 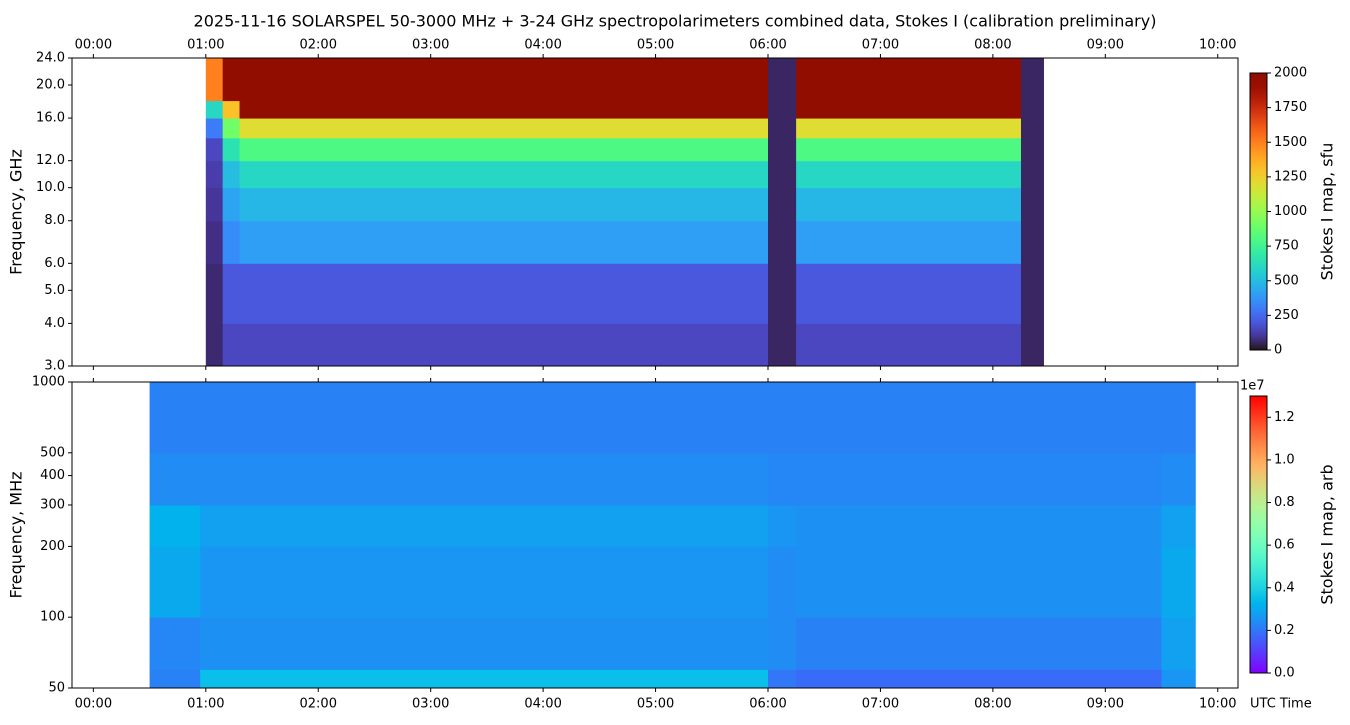 What do you see at coordinates (1281, 704) in the screenshot?
I see `x-axis-label: UTC Time` at bounding box center [1281, 704].